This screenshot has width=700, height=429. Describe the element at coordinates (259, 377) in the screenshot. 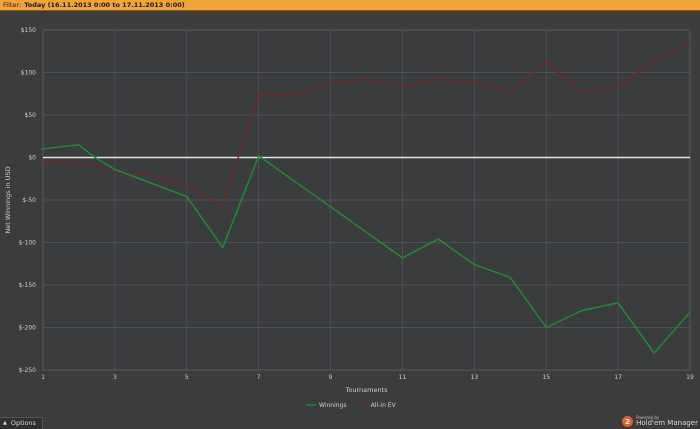

I see `x-tick-label: 7` at that location.